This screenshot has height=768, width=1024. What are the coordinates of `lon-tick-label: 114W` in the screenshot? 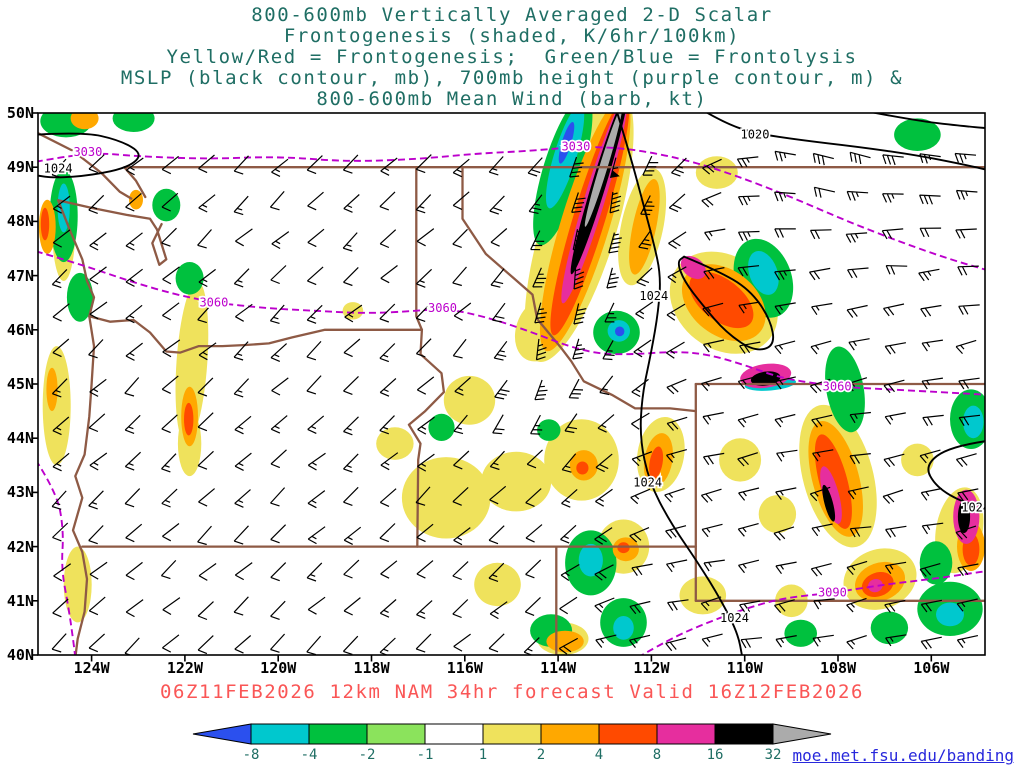 It's located at (558, 668).